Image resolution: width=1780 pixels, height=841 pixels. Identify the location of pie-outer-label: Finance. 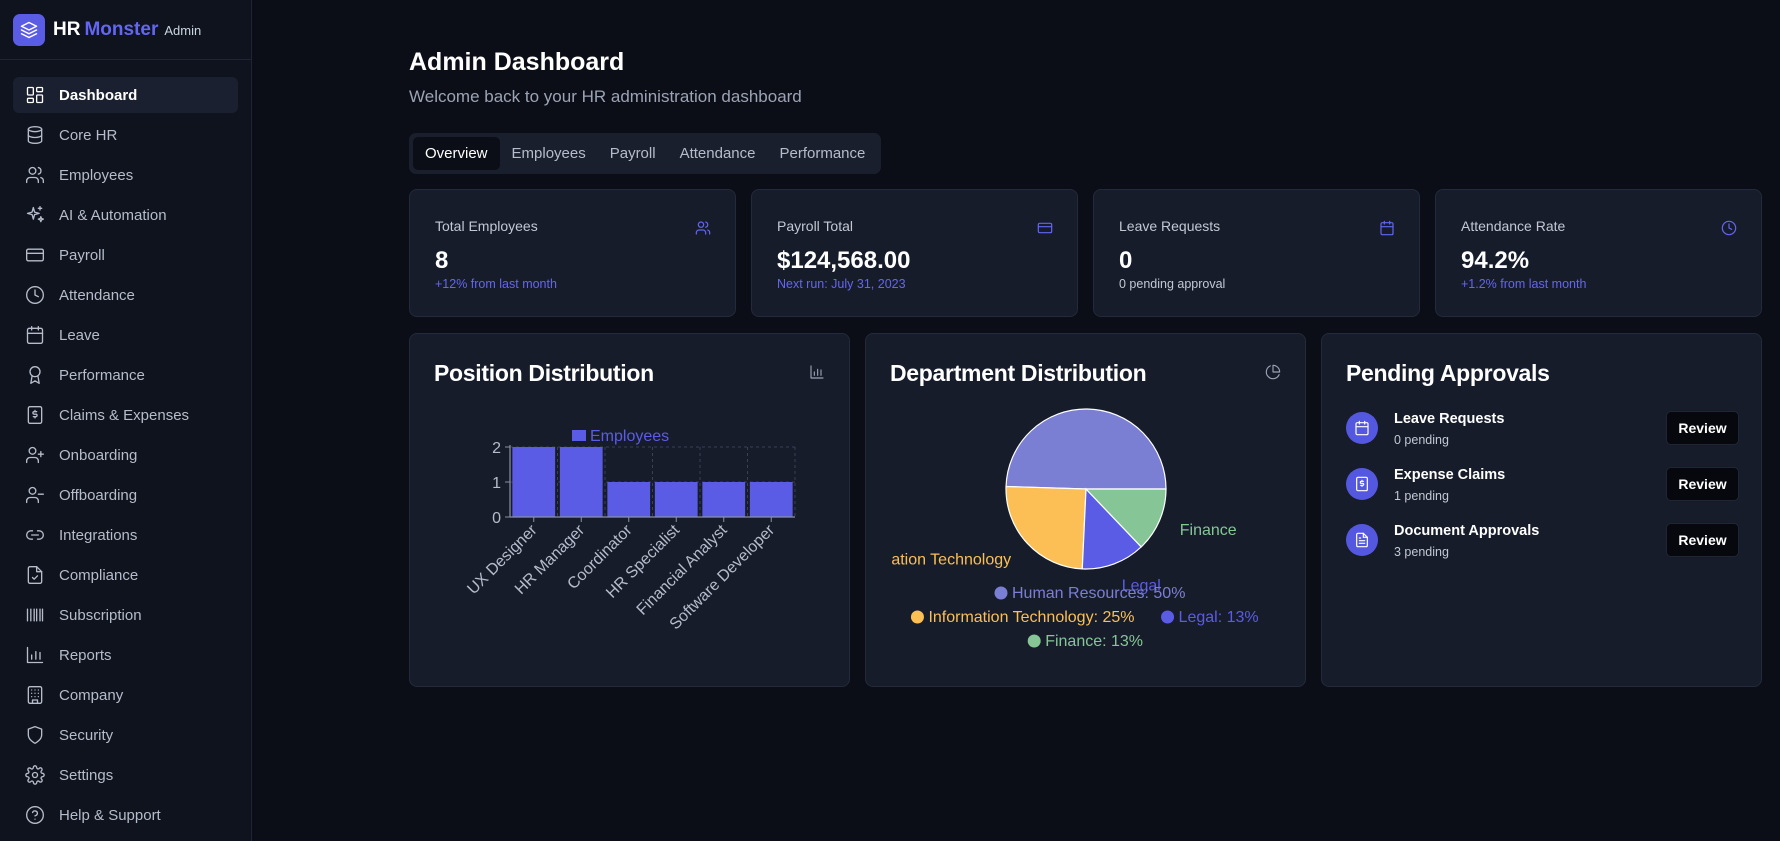
(1208, 530).